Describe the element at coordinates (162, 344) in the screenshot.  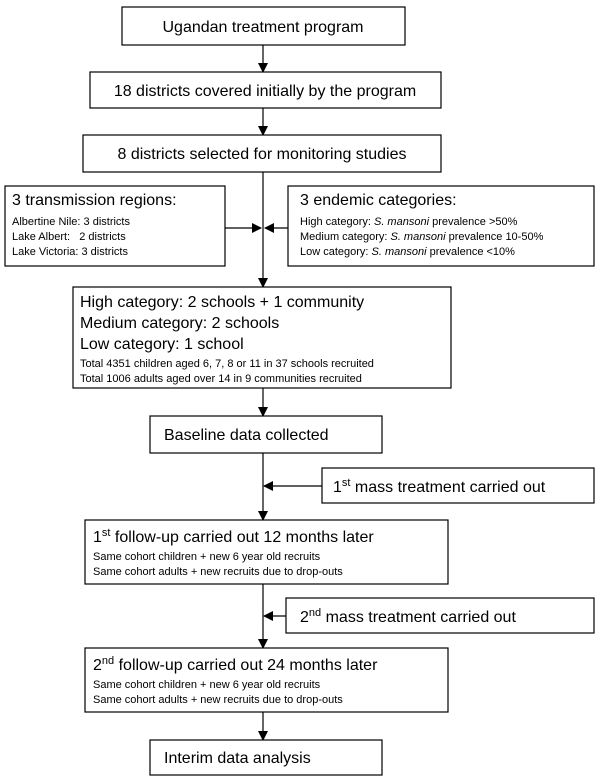
I see `node-line: Low category: 1 school` at that location.